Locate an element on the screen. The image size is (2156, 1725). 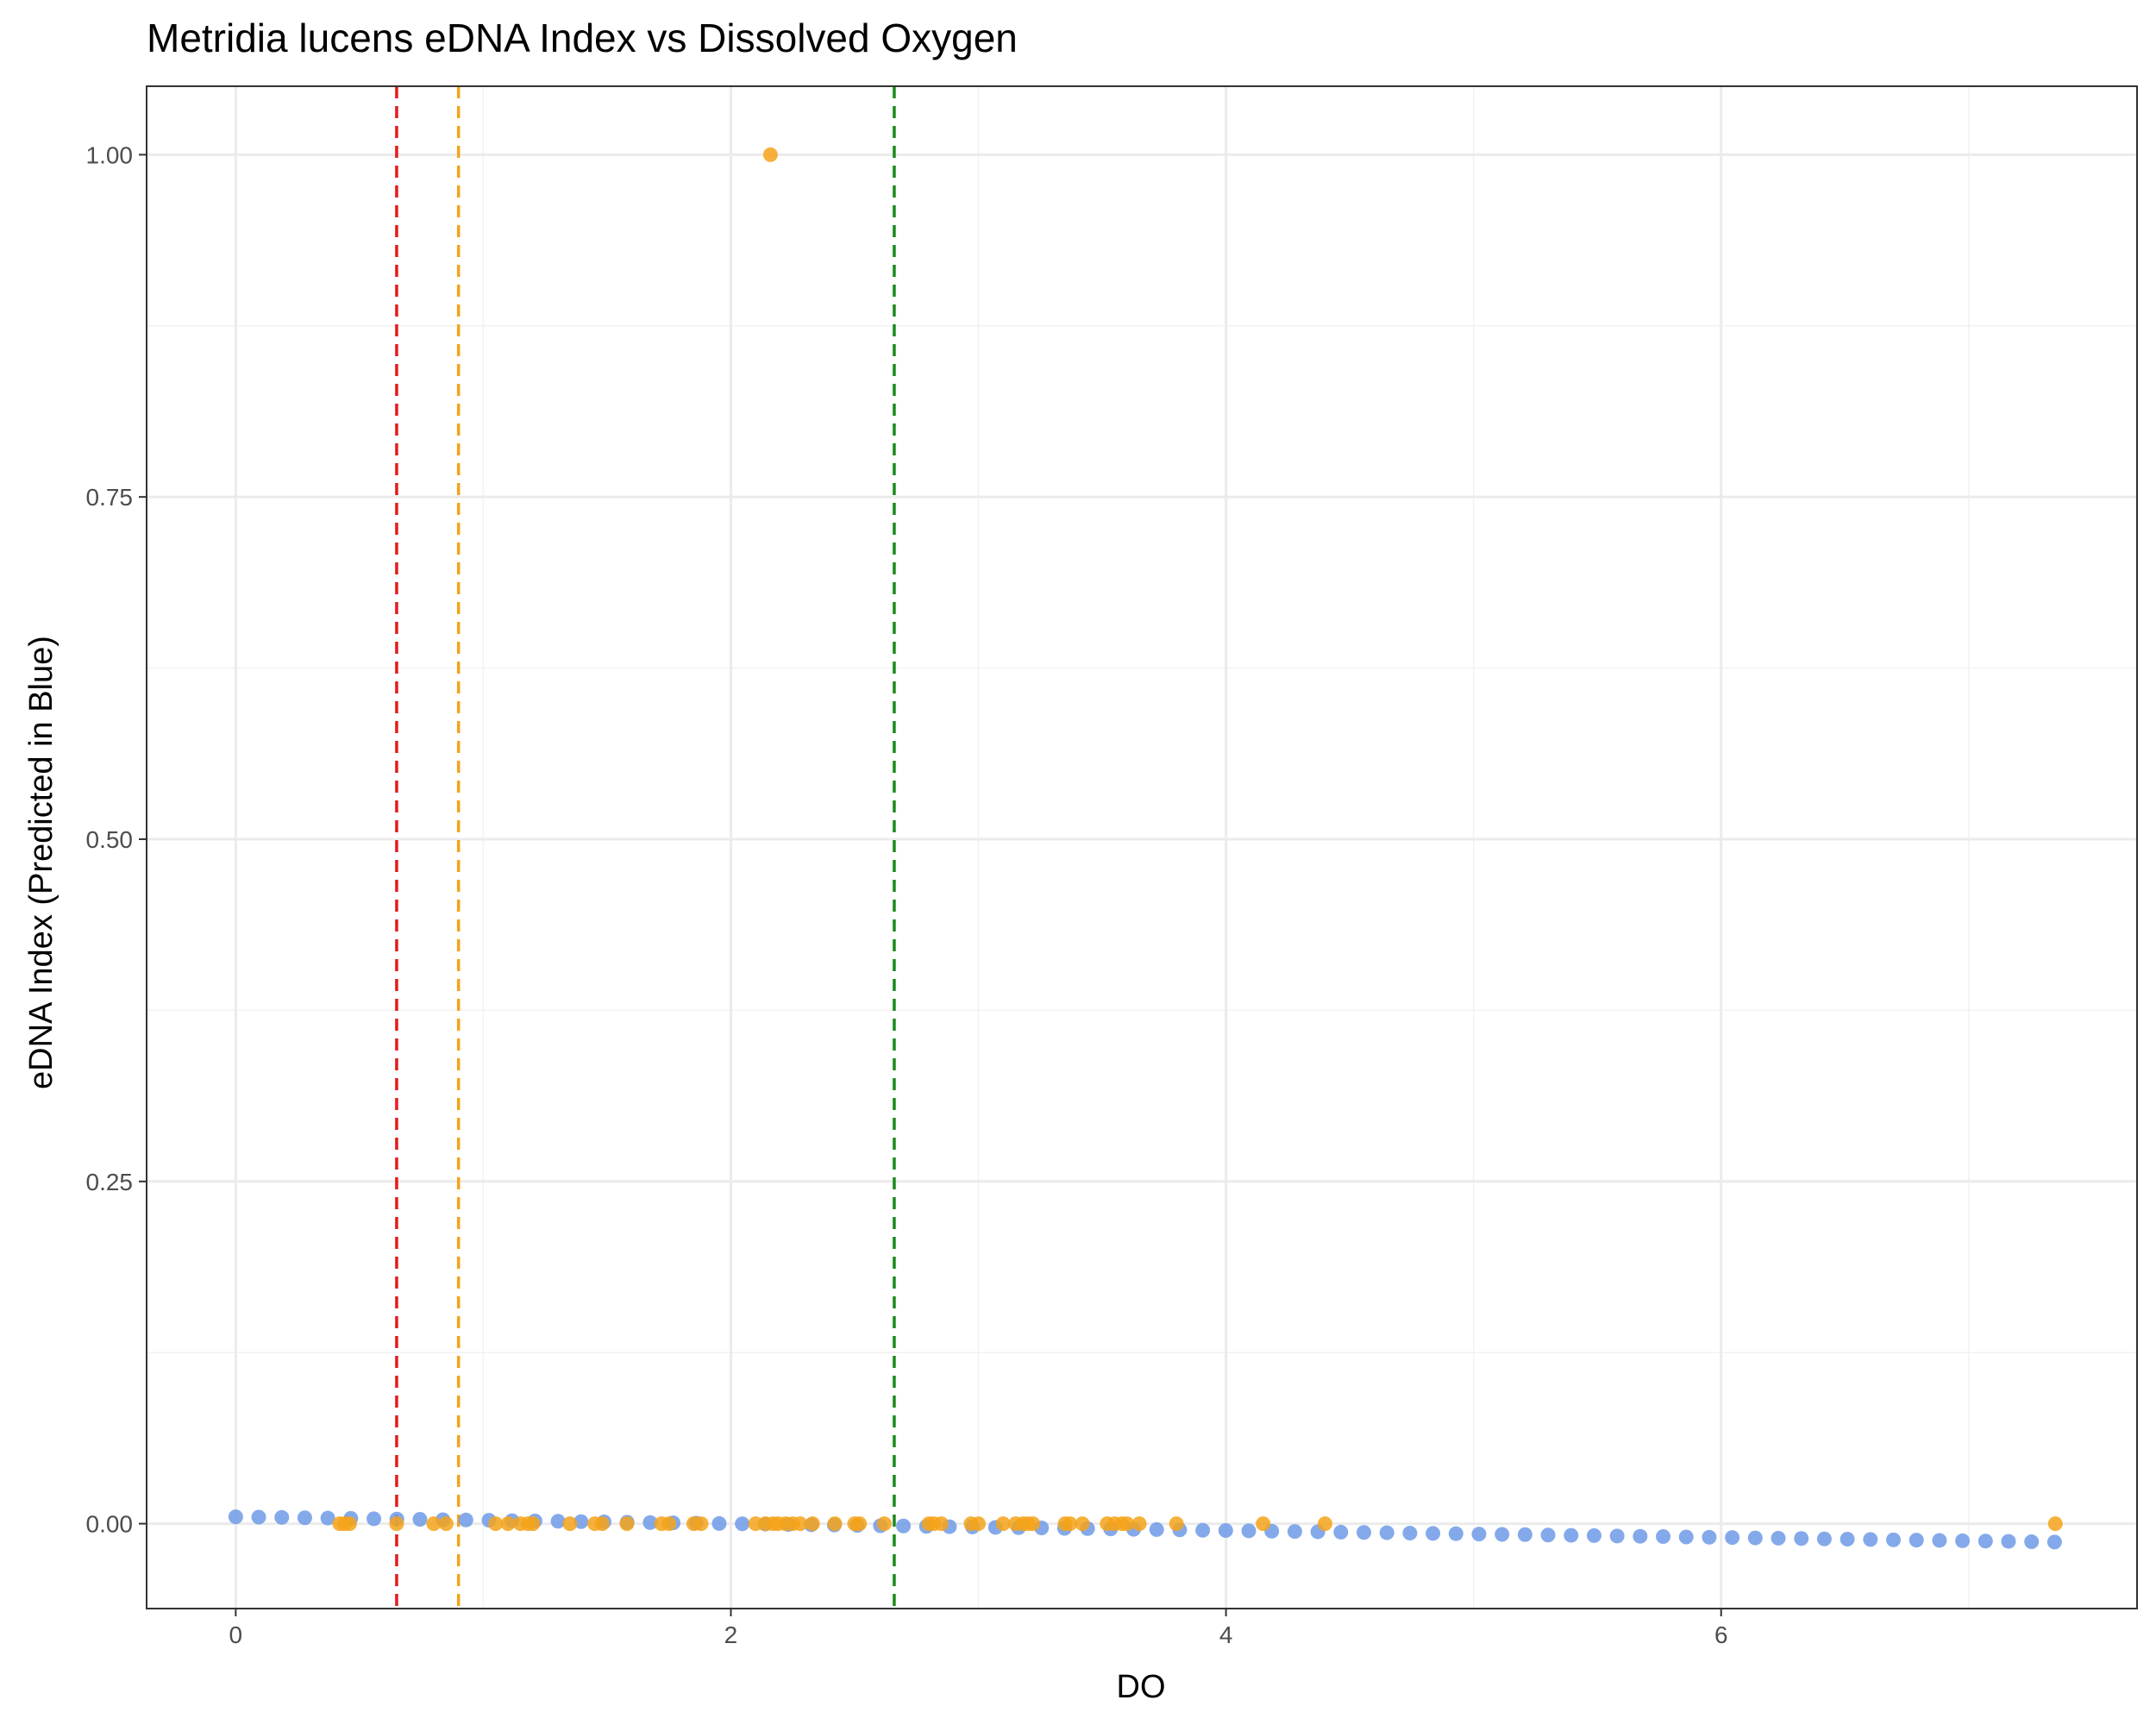
y-tick-label: 0.00 is located at coordinates (110, 1524).